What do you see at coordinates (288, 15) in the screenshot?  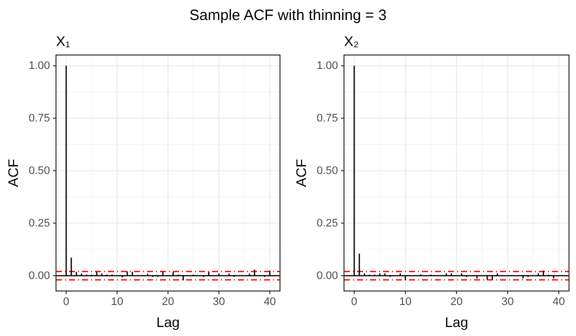 I see `chart-title: Sample ACF with thinning = 3` at bounding box center [288, 15].